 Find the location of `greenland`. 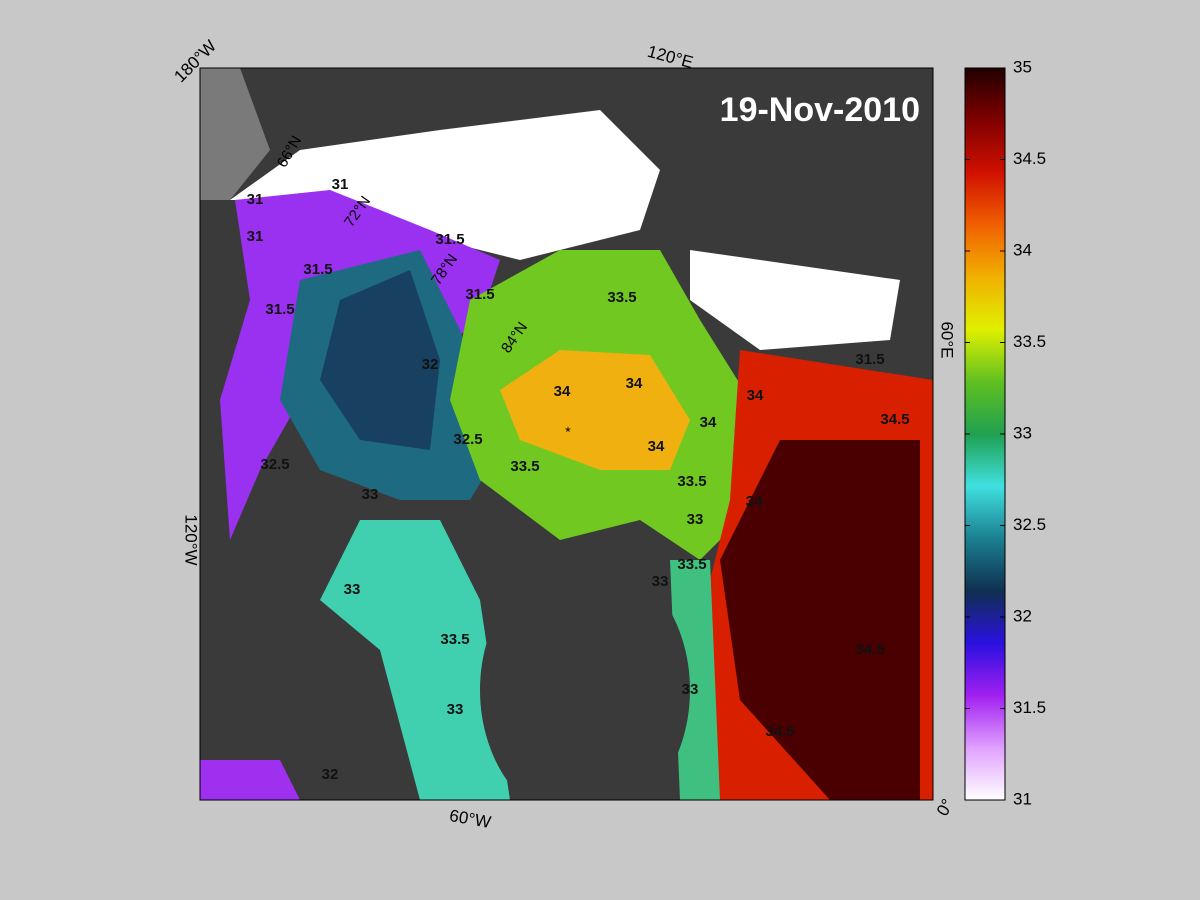

greenland is located at coordinates (585, 677).